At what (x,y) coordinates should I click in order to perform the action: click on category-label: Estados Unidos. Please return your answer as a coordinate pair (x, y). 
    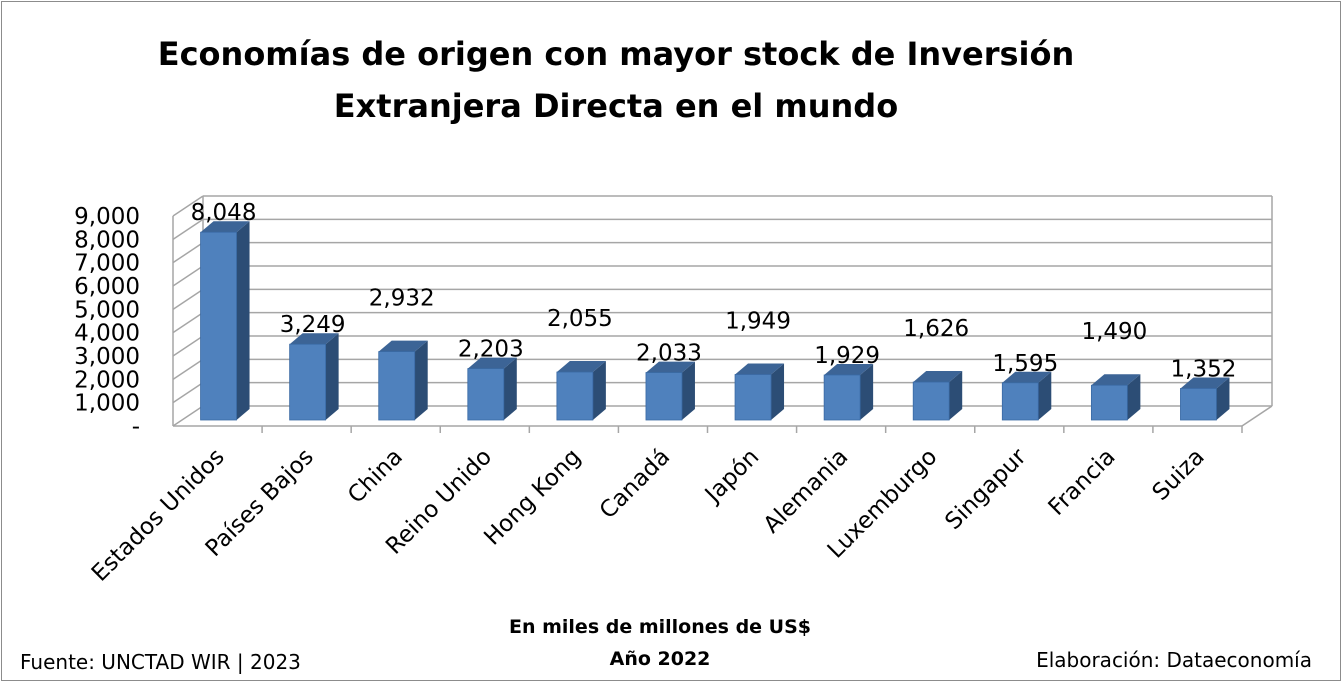
    Looking at the image, I should click on (158, 515).